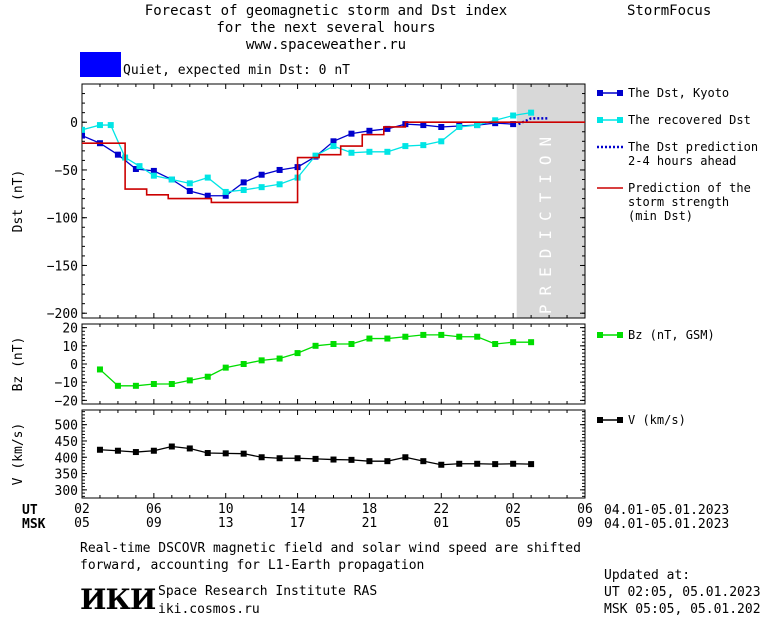 The width and height of the screenshot is (760, 620). I want to click on ut-tick-label: 22, so click(441, 509).